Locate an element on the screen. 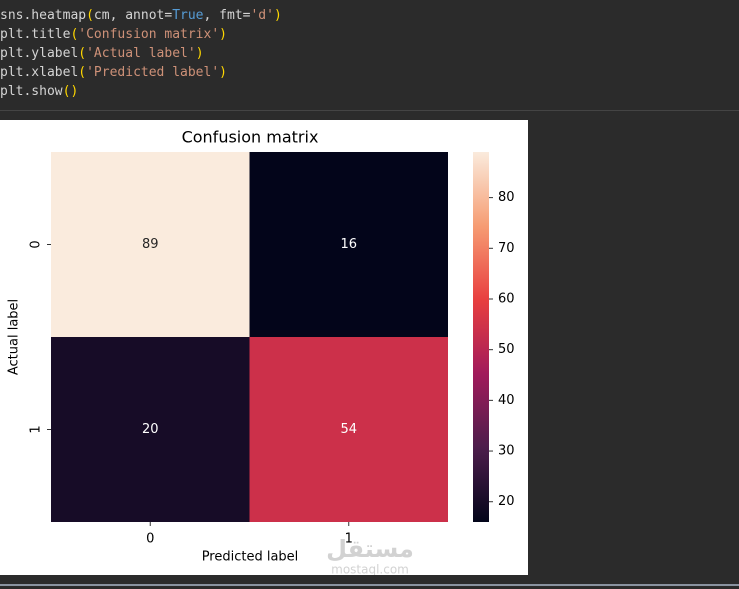 The image size is (739, 589). bottom-border is located at coordinates (369, 585).